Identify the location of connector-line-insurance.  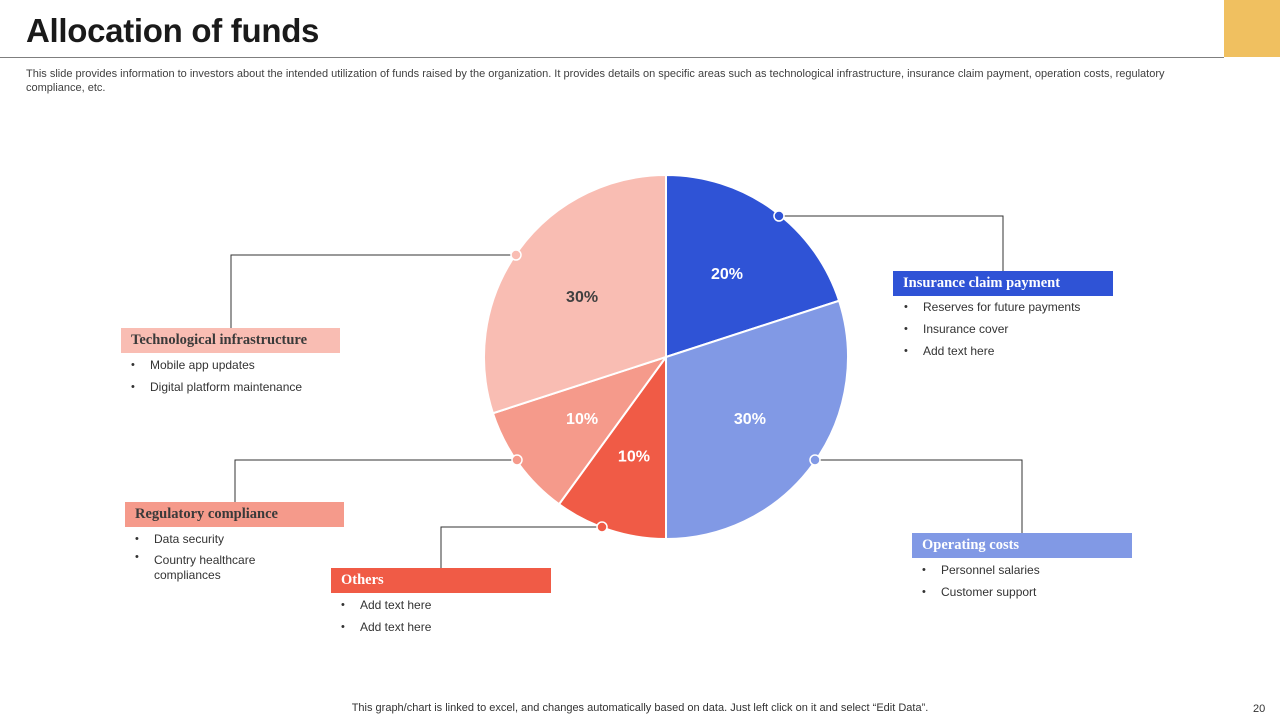
(891, 243).